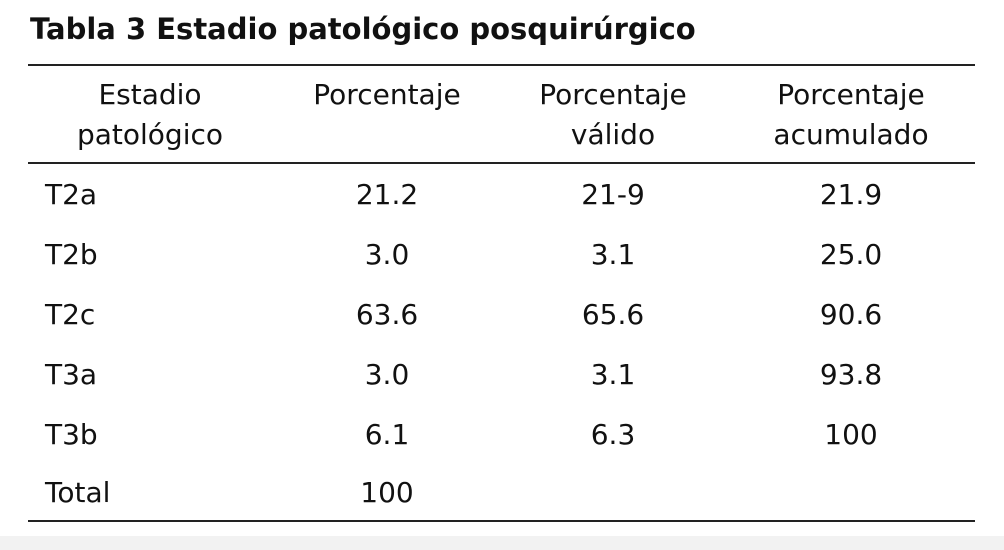 The width and height of the screenshot is (1004, 550). Describe the element at coordinates (613, 434) in the screenshot. I see `table-cell: 6.3` at that location.